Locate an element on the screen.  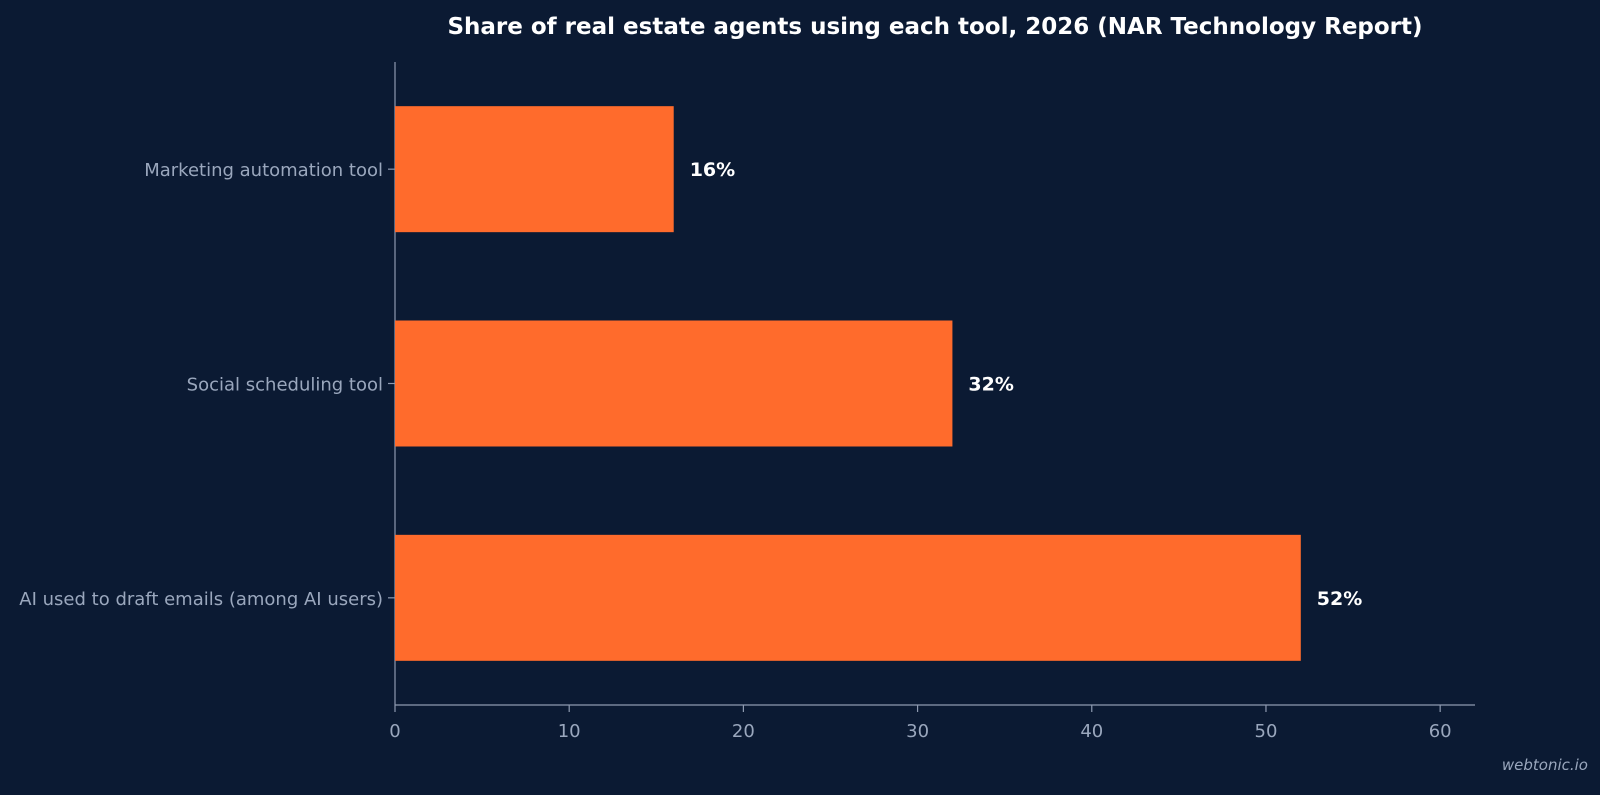
x-tick-label: 40 is located at coordinates (1091, 731).